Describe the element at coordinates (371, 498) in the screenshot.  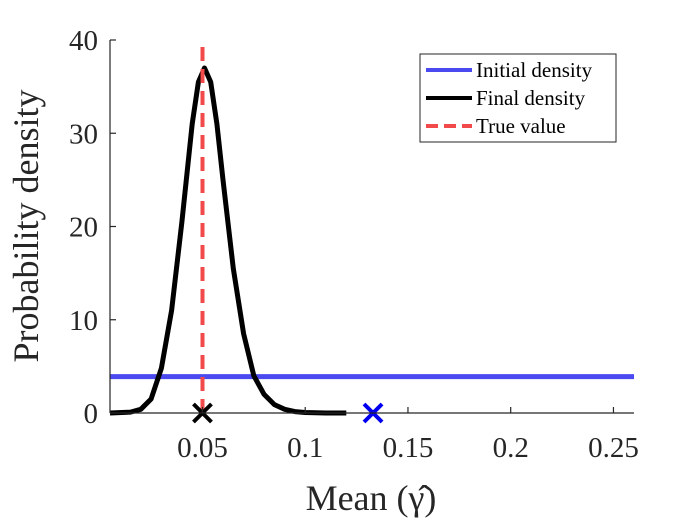
I see `x-axis-label: Mean (γ̂)` at that location.